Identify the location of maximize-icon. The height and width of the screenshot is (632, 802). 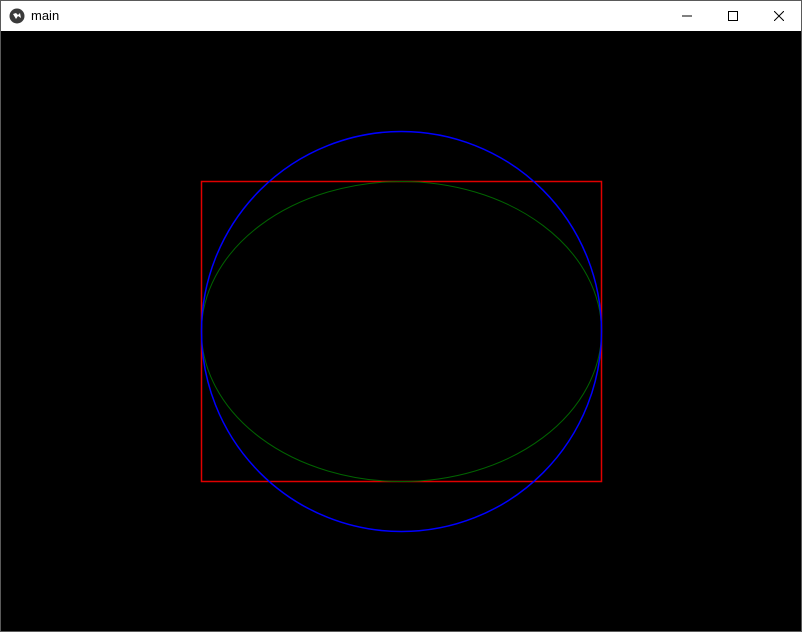
(733, 16).